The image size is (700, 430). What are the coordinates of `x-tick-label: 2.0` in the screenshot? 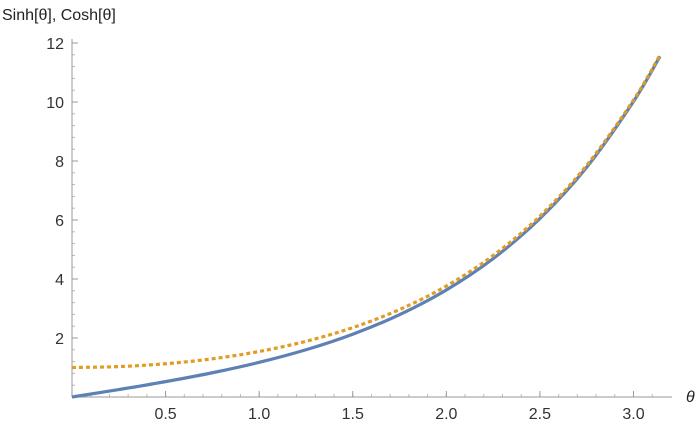 It's located at (446, 414).